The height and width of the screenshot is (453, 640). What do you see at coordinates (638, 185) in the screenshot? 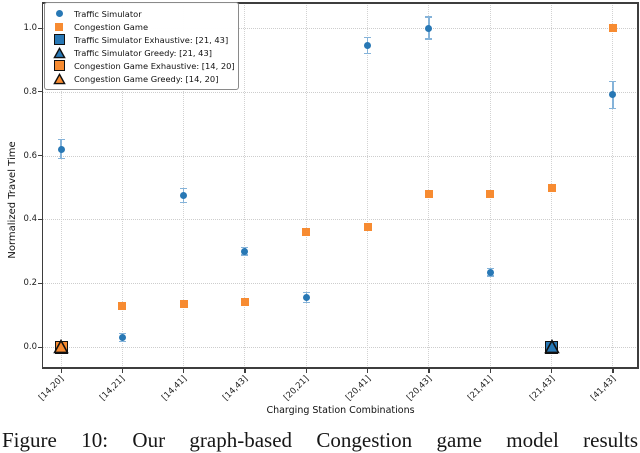
I see `right-spine` at bounding box center [638, 185].